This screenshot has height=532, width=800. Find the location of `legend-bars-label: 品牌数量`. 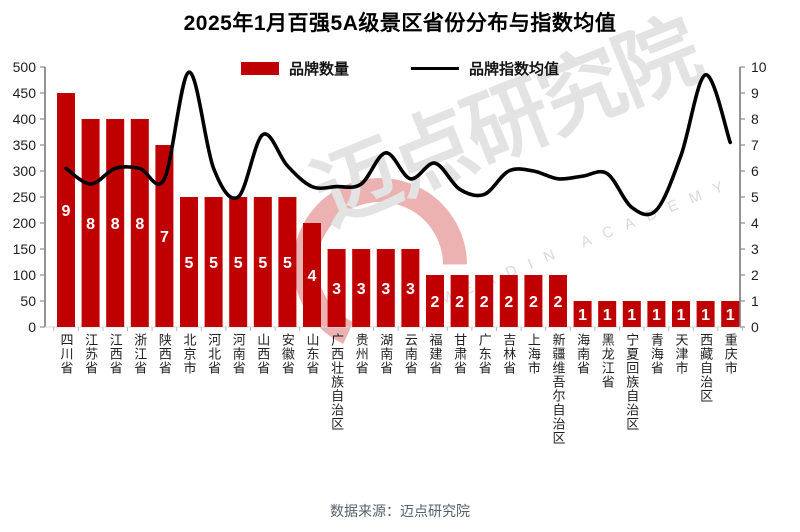

legend-bars-label: 品牌数量 is located at coordinates (318, 69).